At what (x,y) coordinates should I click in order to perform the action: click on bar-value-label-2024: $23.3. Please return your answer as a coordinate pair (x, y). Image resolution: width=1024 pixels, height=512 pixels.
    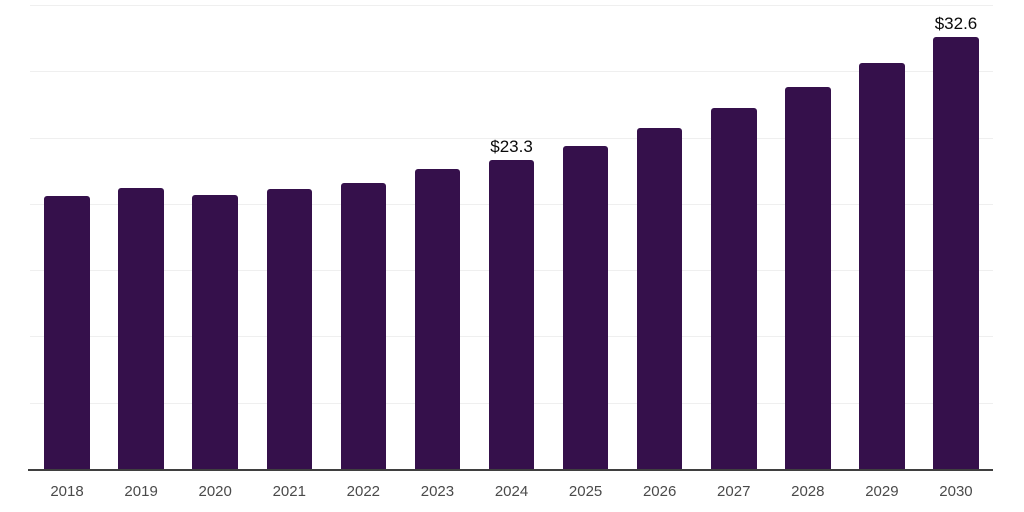
    Looking at the image, I should click on (511, 147).